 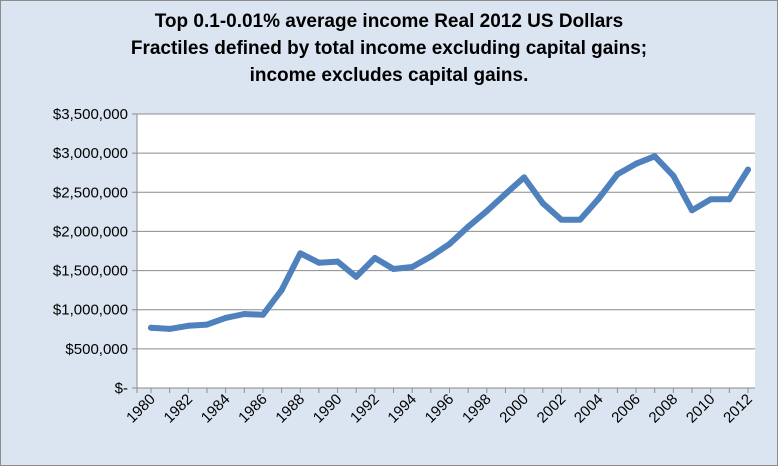 I want to click on x-tick-label: 1998, so click(x=477, y=409).